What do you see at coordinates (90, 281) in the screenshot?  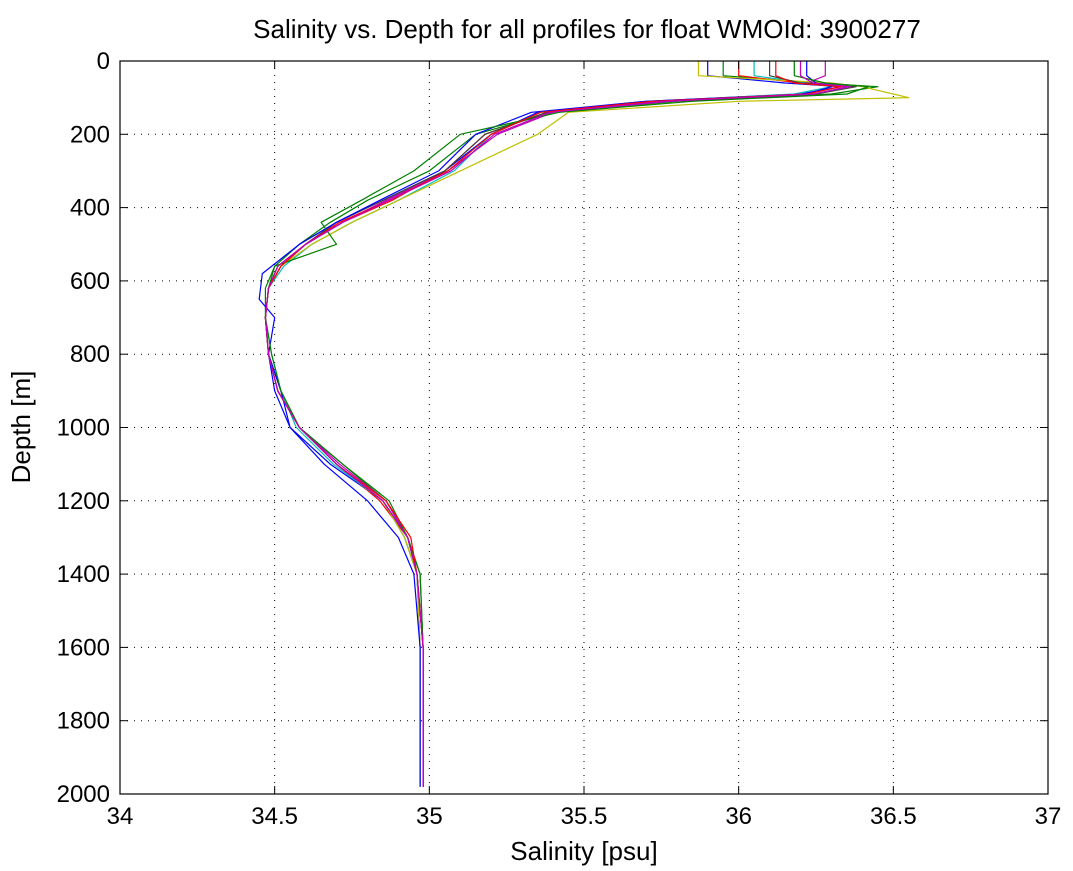 I see `y-tick-label: 600` at bounding box center [90, 281].